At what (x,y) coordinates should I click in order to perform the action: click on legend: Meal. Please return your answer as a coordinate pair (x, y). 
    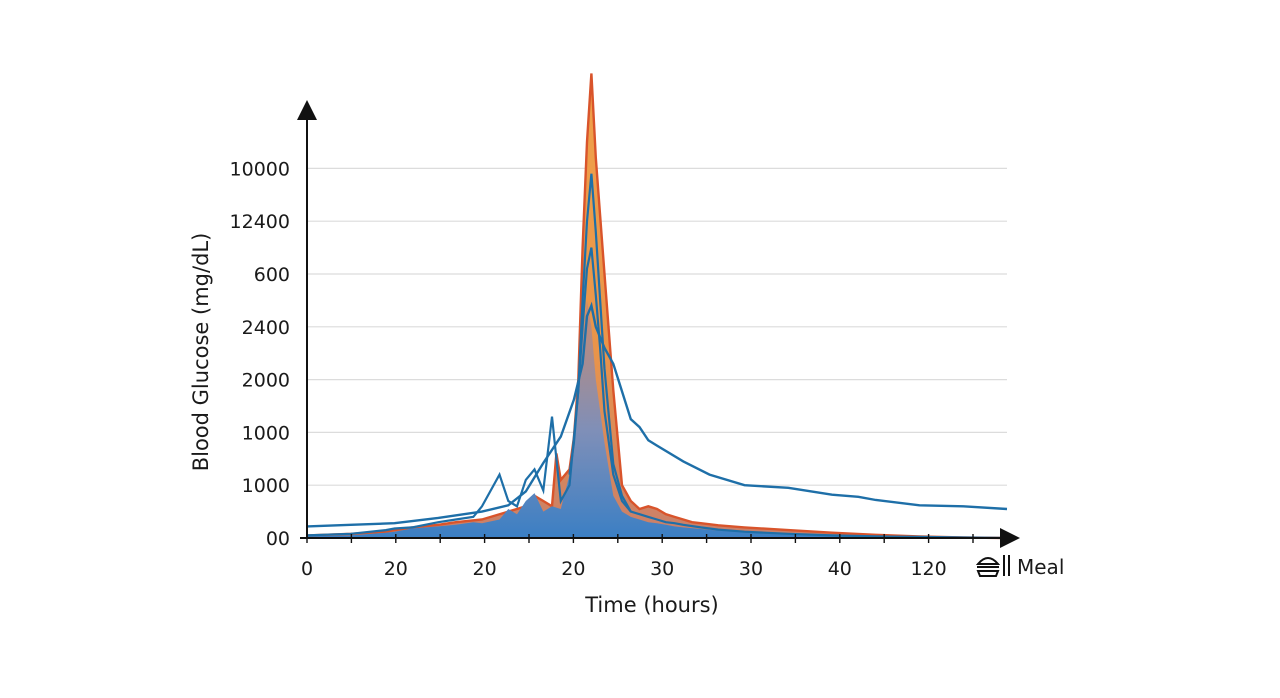
    Looking at the image, I should click on (1019, 567).